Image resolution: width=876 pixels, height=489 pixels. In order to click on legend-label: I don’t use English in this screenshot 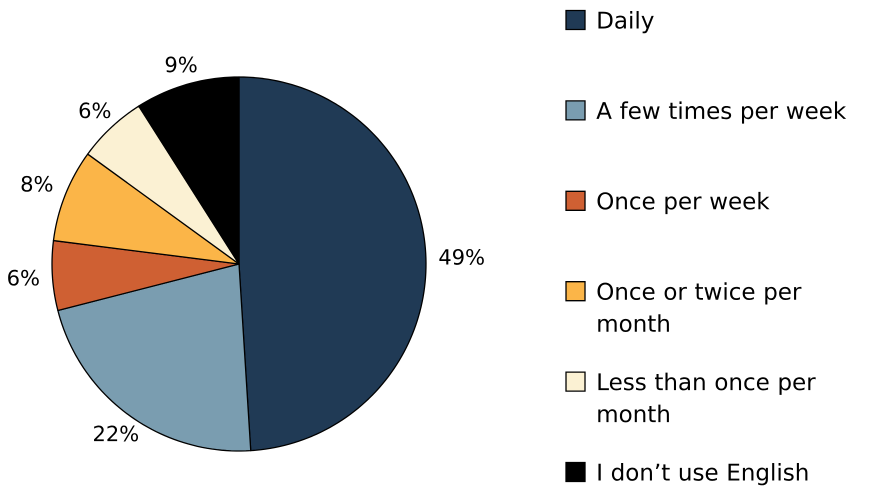, I will do `click(703, 474)`.